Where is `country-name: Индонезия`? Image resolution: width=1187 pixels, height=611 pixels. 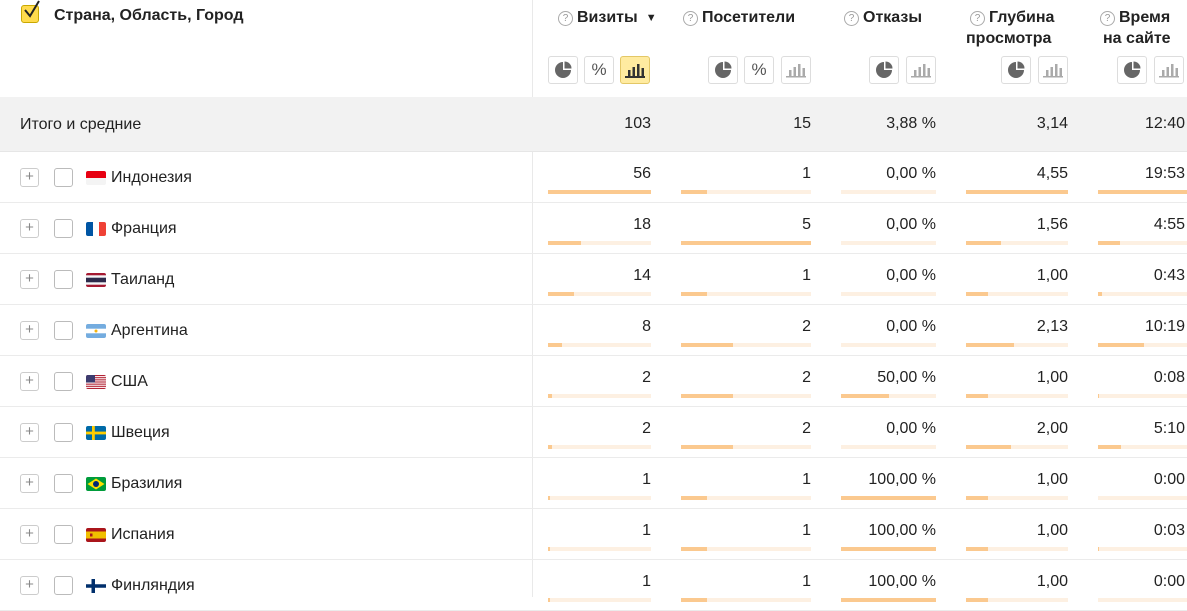 country-name: Индонезия is located at coordinates (151, 177).